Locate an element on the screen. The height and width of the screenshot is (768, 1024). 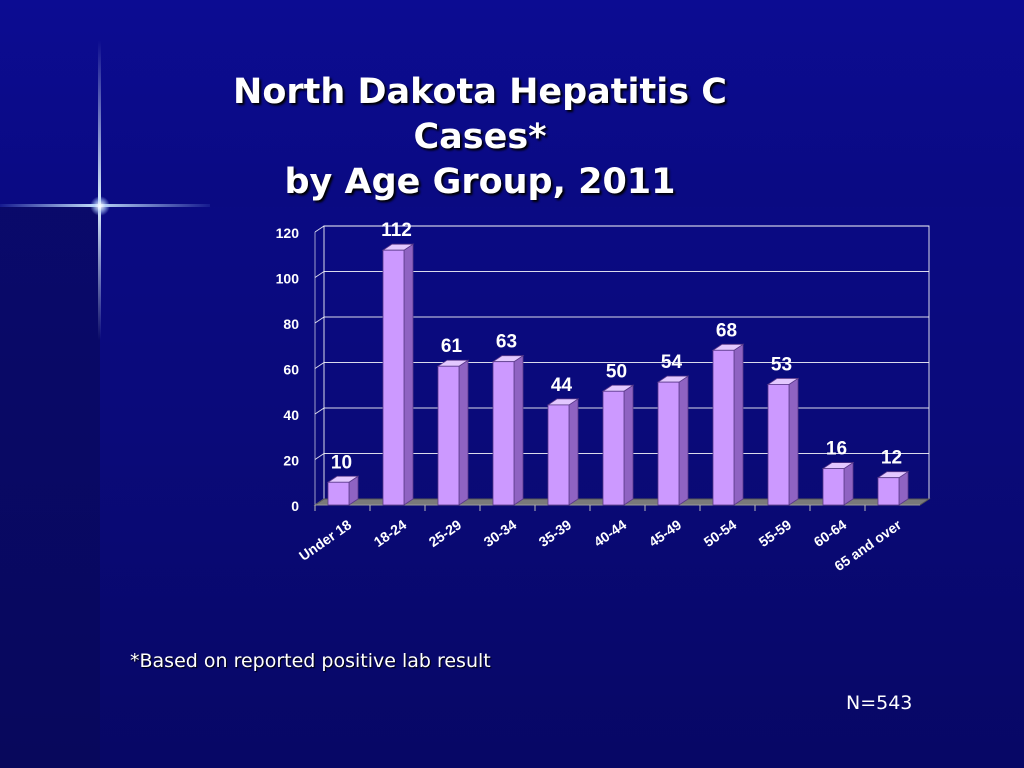
y-tick-label: 0 is located at coordinates (295, 506).